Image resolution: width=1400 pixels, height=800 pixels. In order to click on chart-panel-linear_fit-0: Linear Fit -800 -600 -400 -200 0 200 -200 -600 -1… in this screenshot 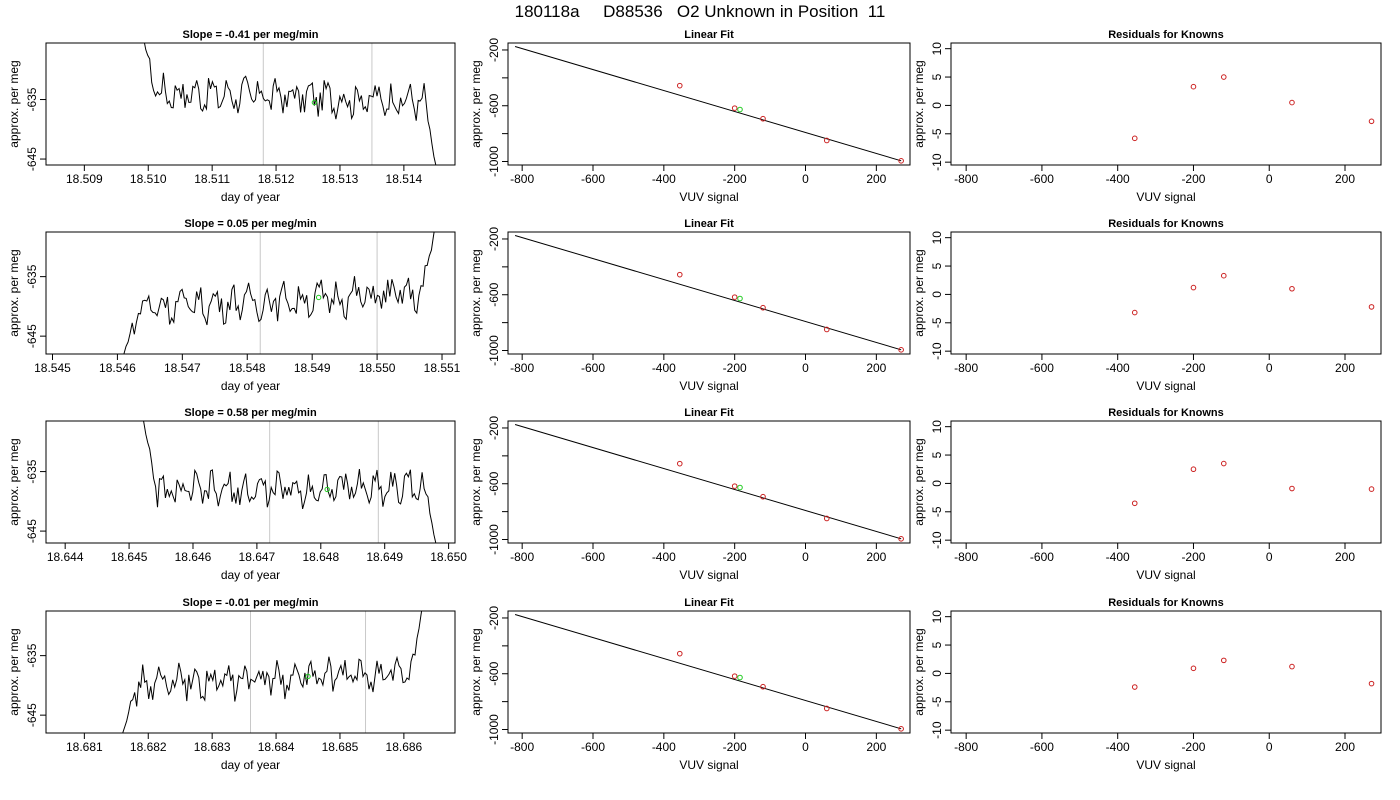, I will do `click(690, 116)`.